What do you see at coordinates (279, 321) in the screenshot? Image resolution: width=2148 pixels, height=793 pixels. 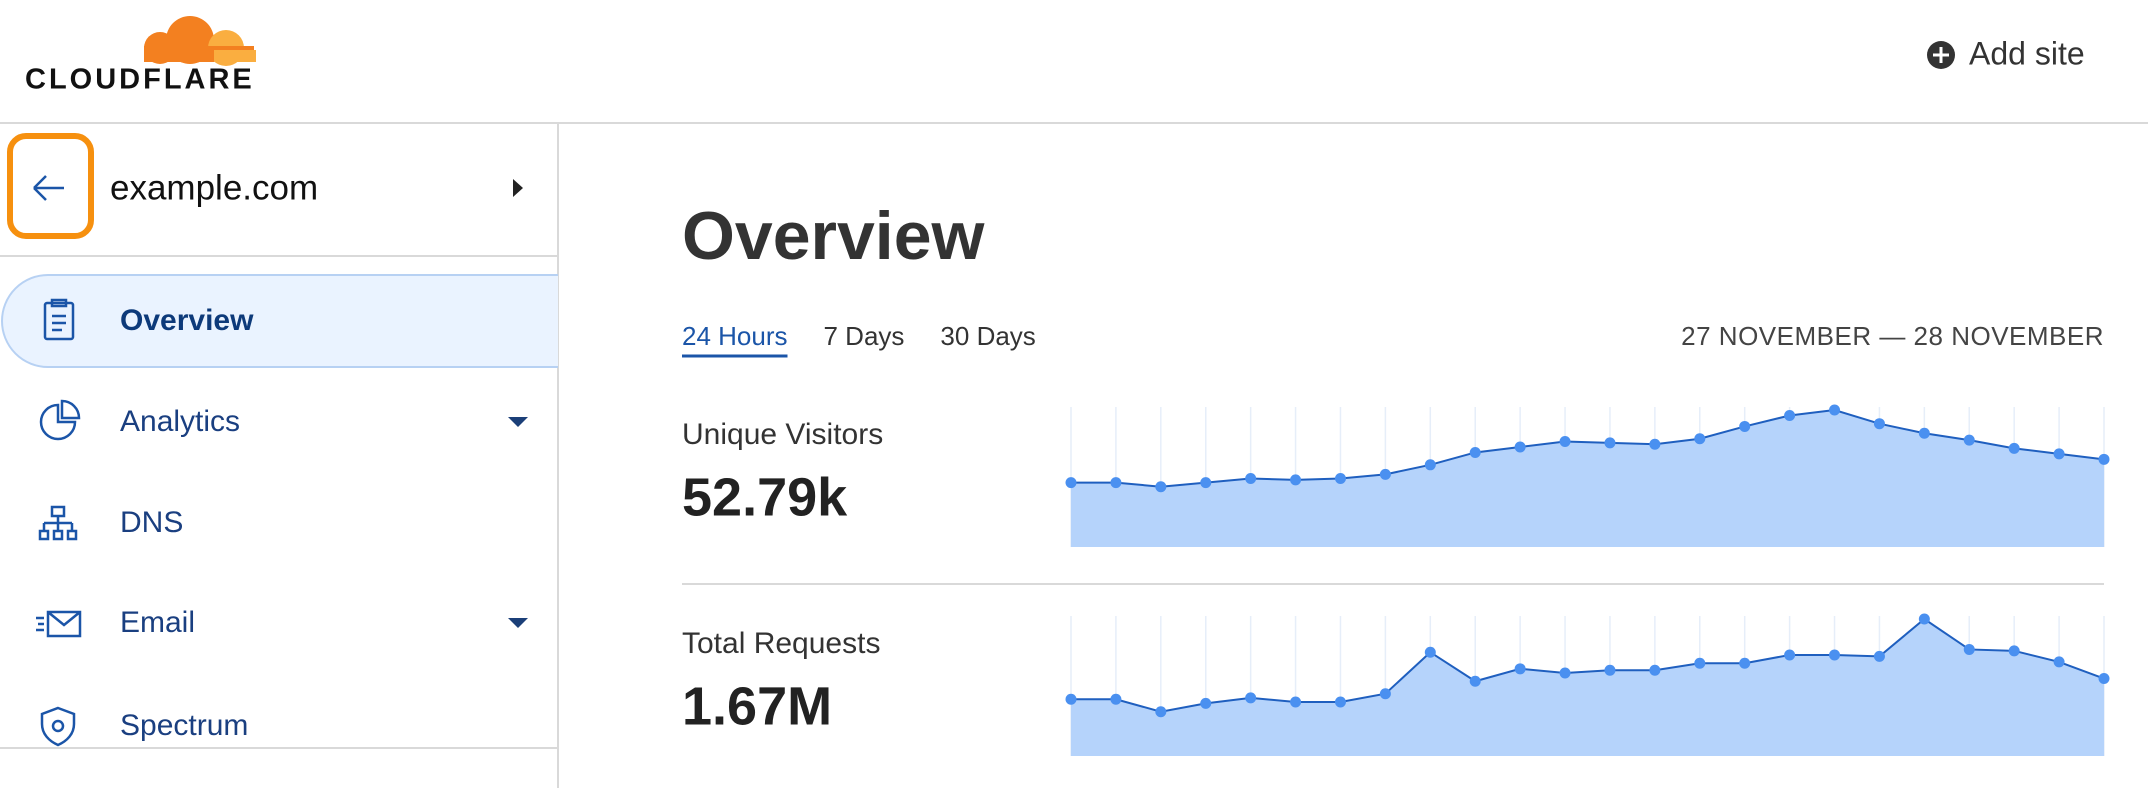 I see `nav-active-bg` at bounding box center [279, 321].